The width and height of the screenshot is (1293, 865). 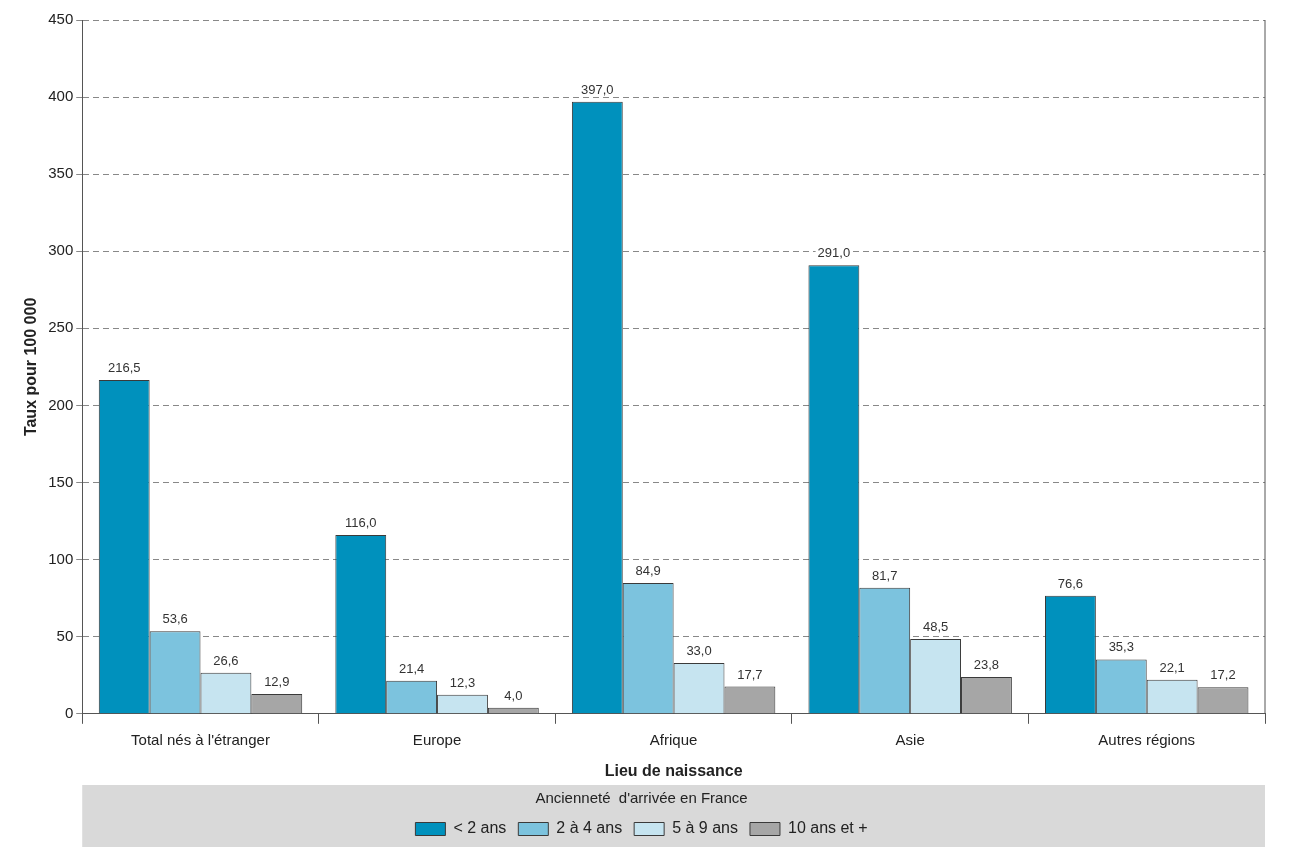 I want to click on legend-label: 5 à 9 ans, so click(x=705, y=828).